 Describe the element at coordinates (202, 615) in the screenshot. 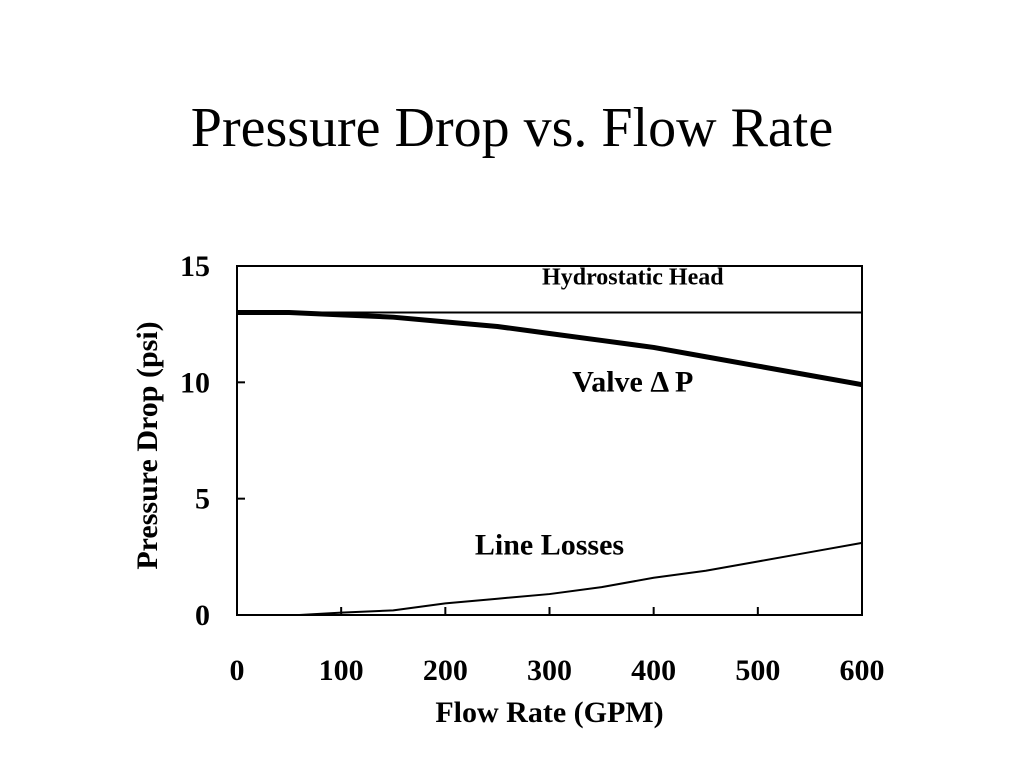

I see `y-tick-label: 0` at that location.